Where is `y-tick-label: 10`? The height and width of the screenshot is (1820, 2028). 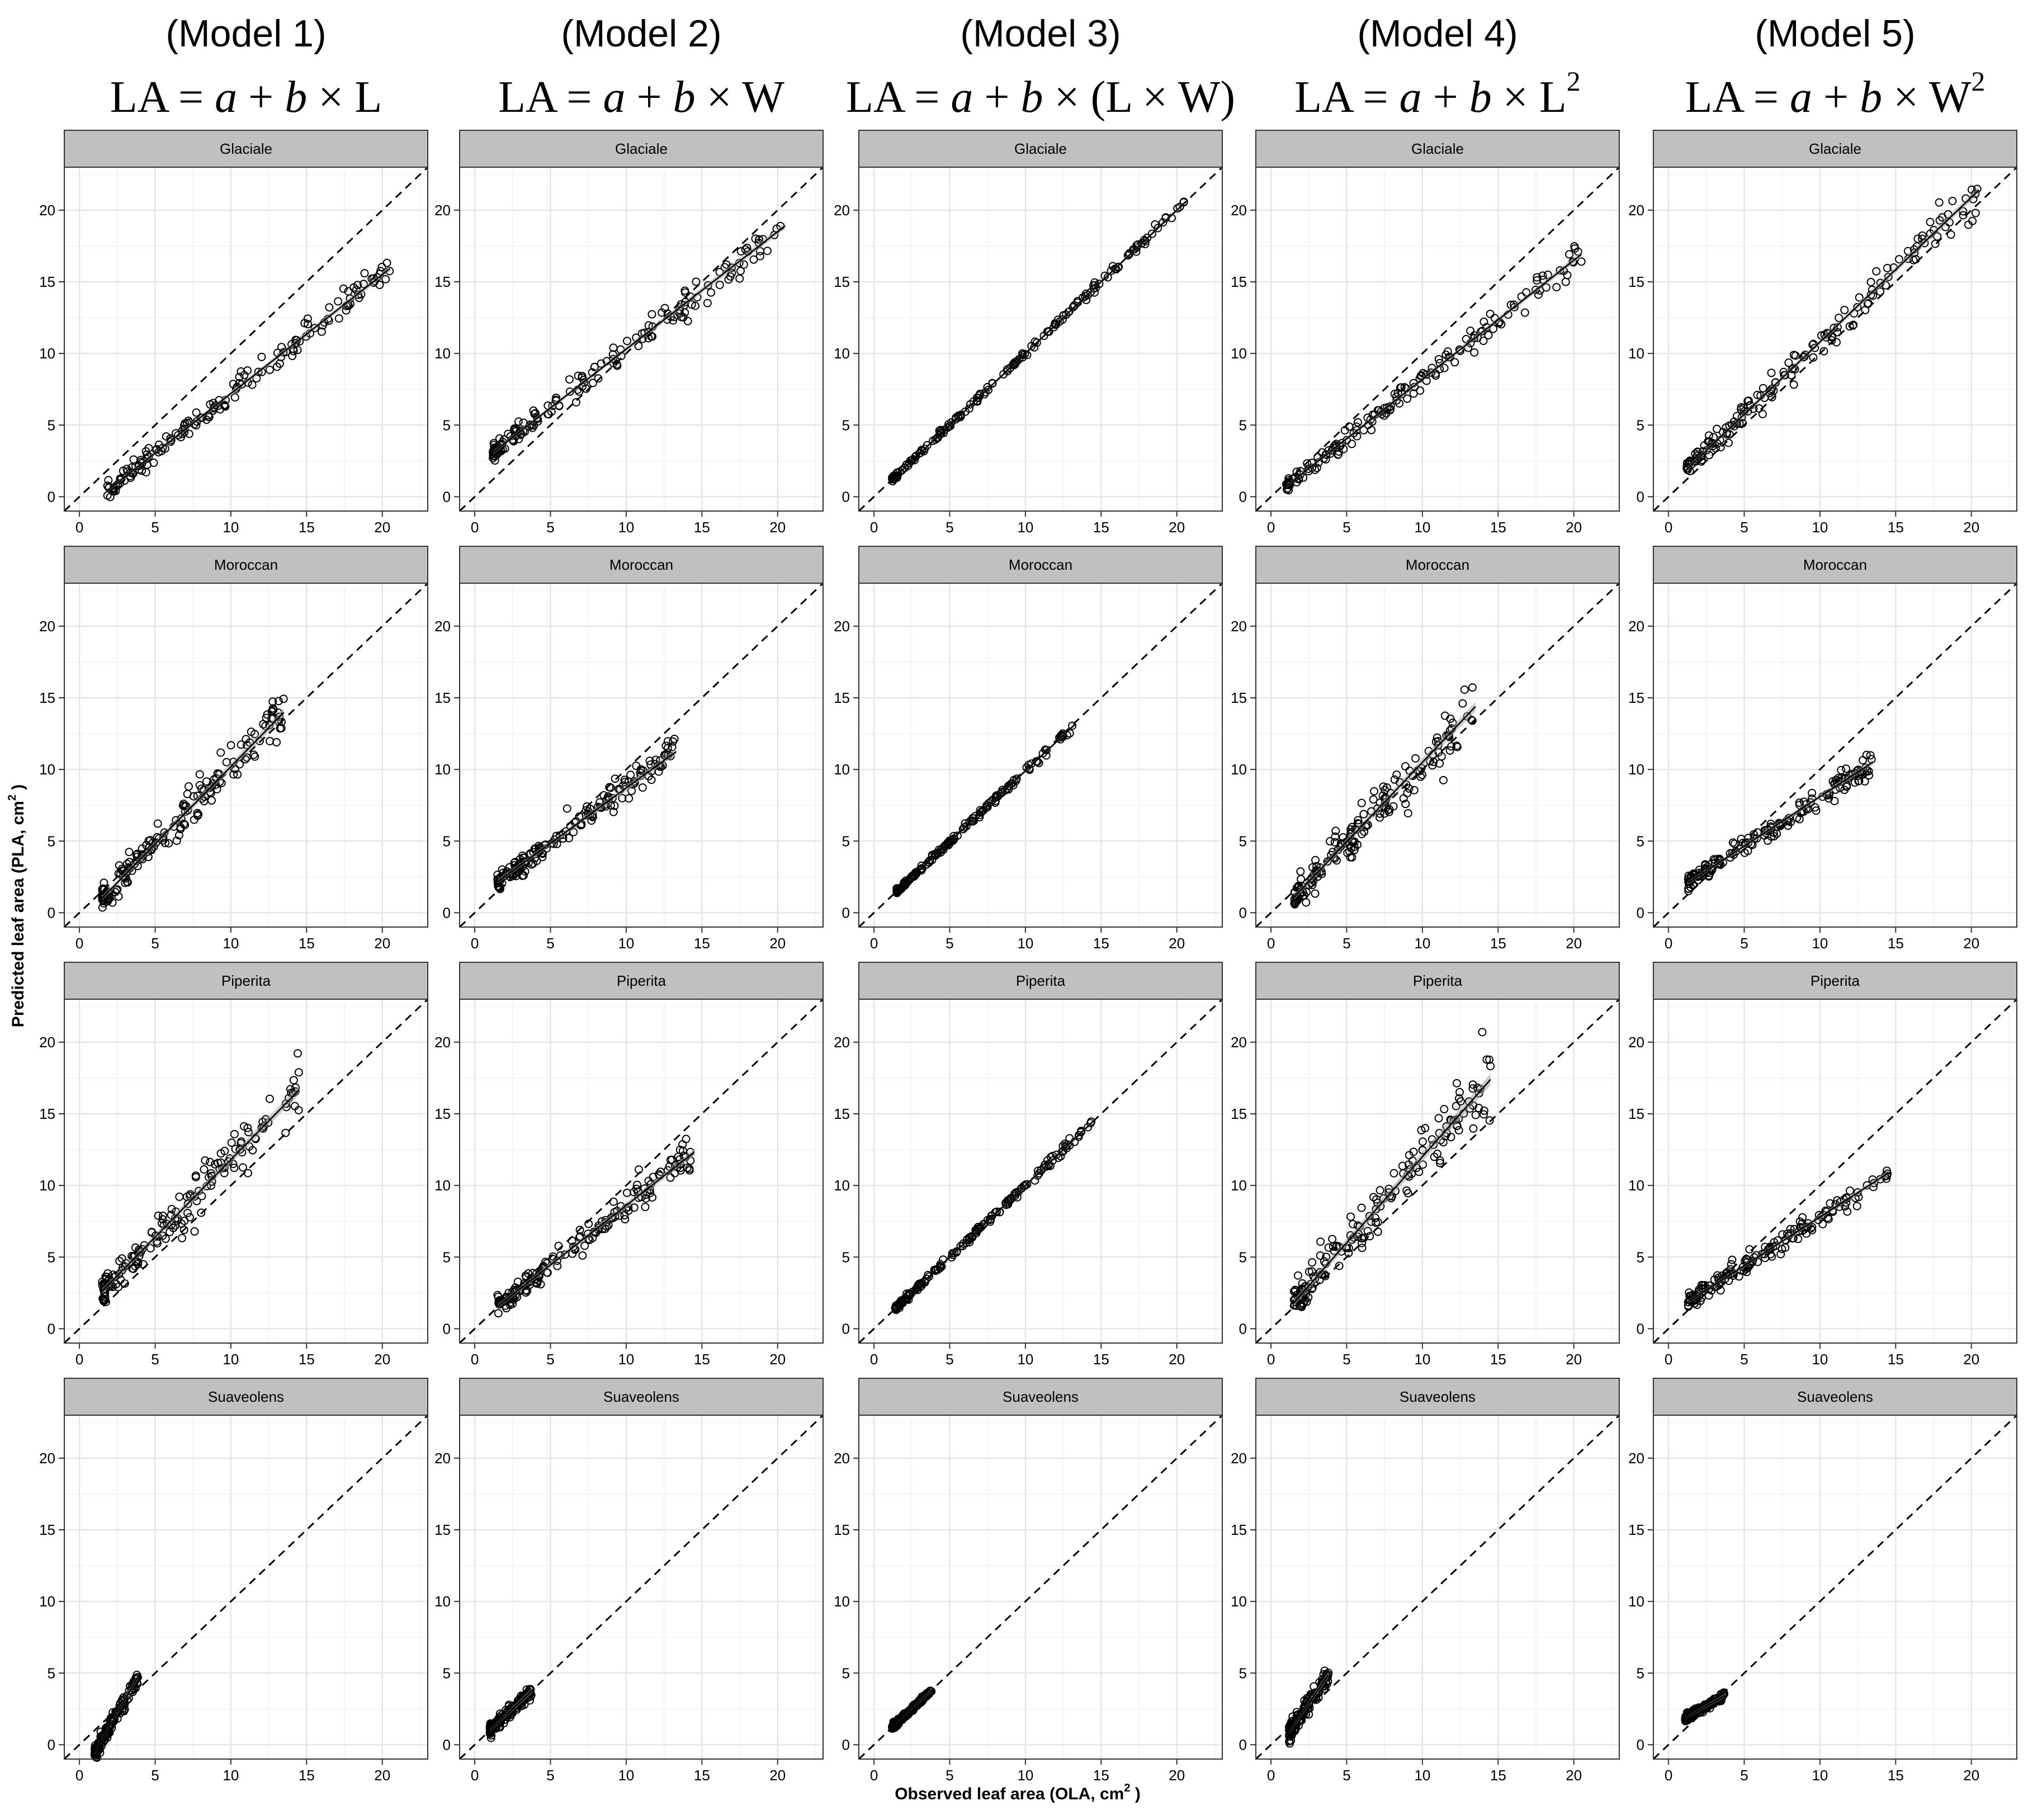
y-tick-label: 10 is located at coordinates (1239, 769).